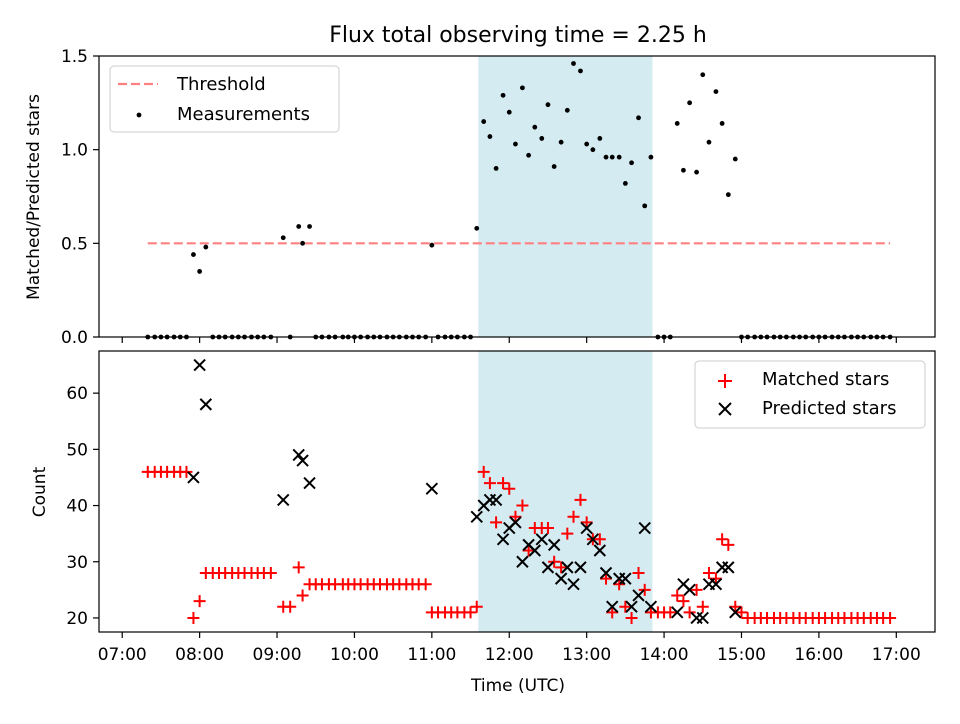  I want to click on legend-predicted-label: Predicted stars, so click(829, 408).